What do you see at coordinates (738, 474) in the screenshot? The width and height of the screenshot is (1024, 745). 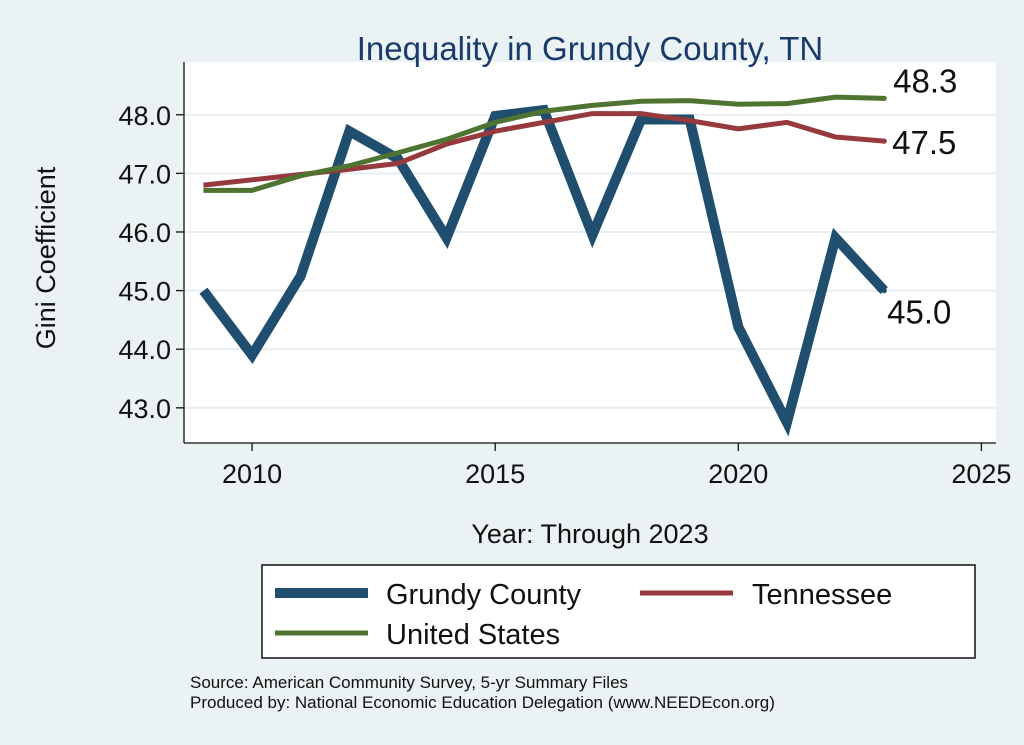 I see `x-tick-label: 2020` at bounding box center [738, 474].